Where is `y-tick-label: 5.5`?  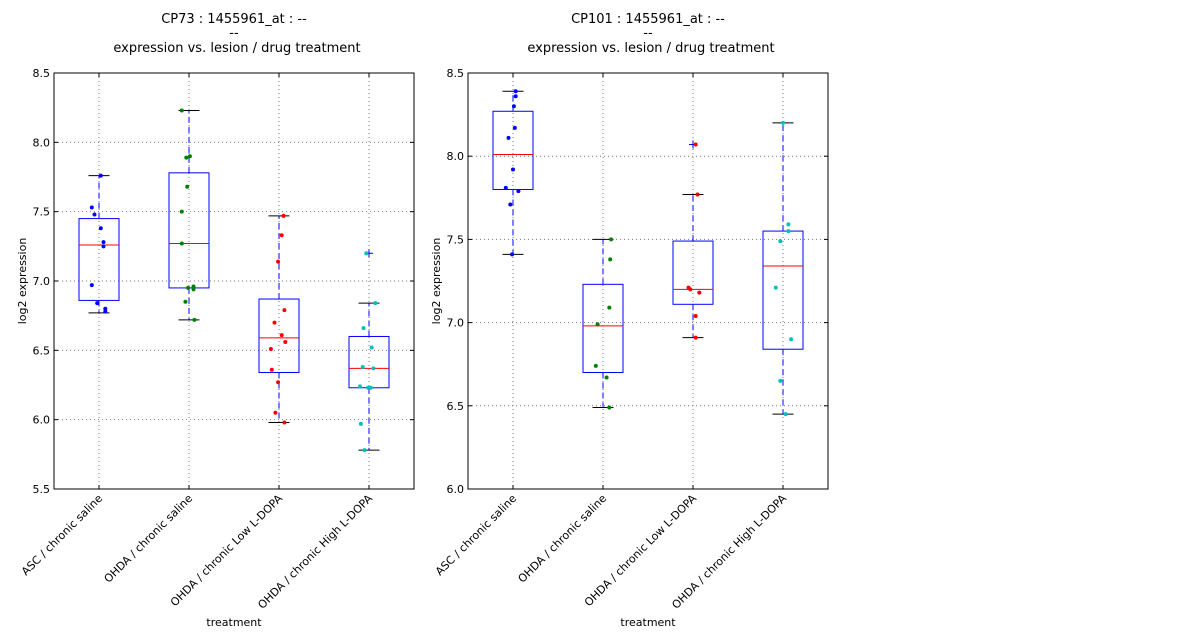
y-tick-label: 5.5 is located at coordinates (42, 489).